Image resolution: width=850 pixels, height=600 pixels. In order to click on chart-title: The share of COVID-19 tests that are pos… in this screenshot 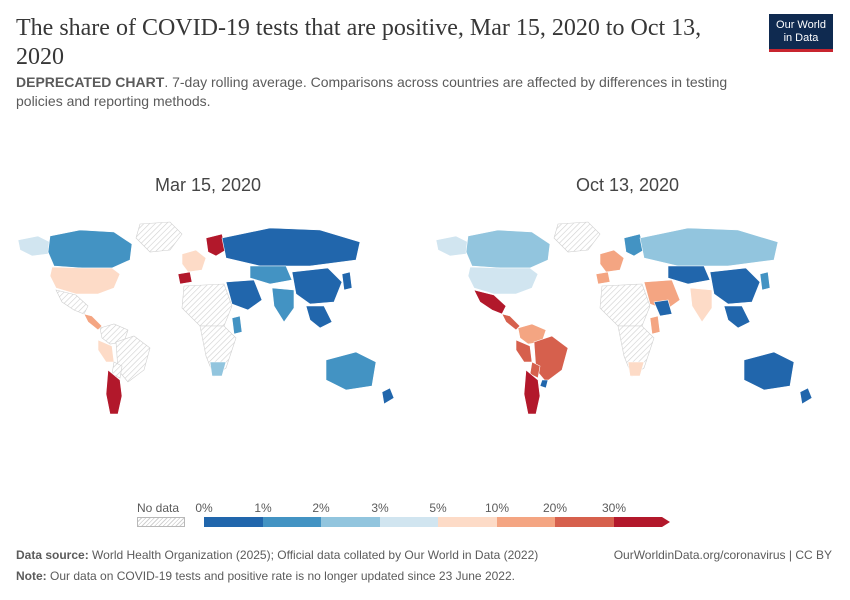, I will do `click(359, 42)`.